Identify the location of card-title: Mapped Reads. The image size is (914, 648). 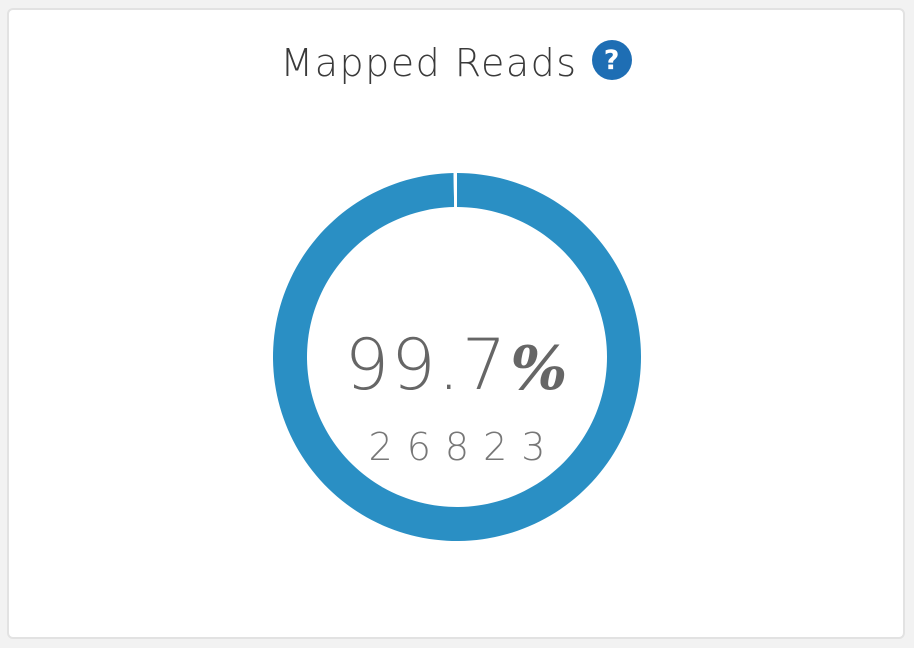
(429, 63).